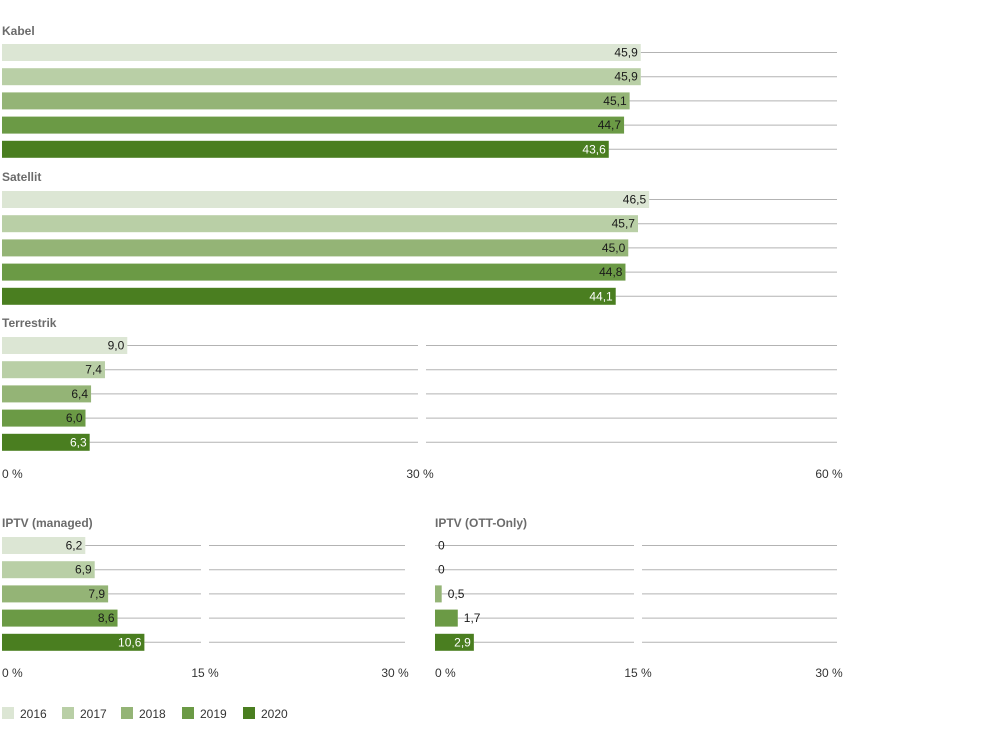 Image resolution: width=1003 pixels, height=753 pixels. I want to click on legend-label: 2019, so click(213, 714).